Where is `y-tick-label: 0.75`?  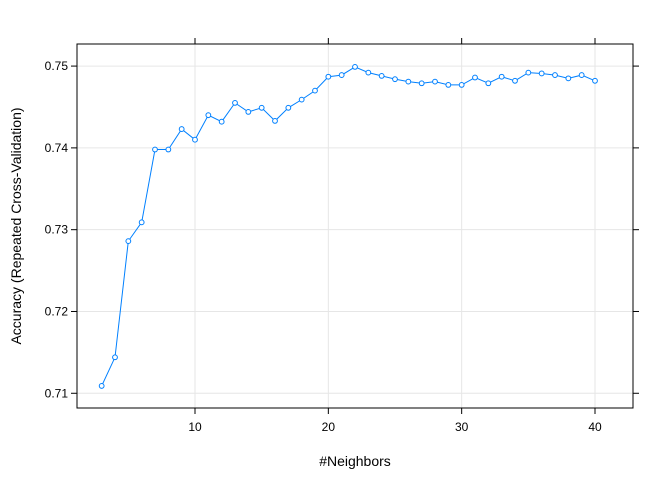
y-tick-label: 0.75 is located at coordinates (57, 66).